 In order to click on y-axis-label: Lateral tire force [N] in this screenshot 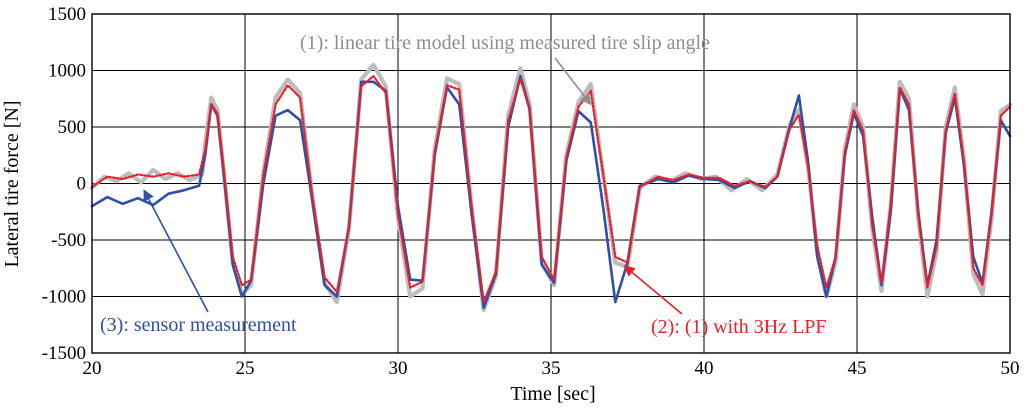, I will do `click(12, 183)`.